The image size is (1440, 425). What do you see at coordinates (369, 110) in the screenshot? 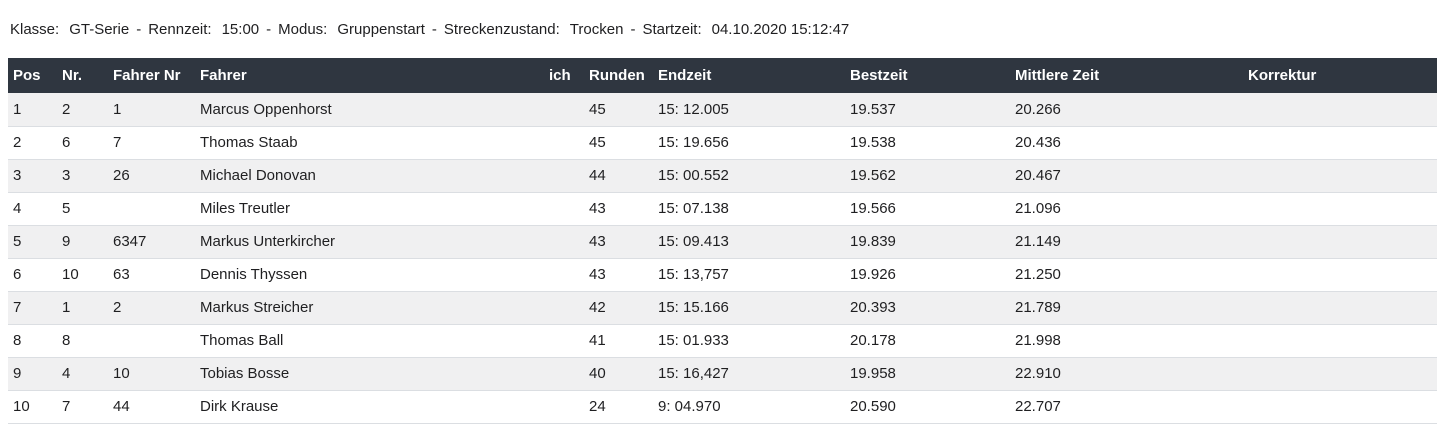
I see `cell-fahrer: Marcus Oppenhorst` at bounding box center [369, 110].